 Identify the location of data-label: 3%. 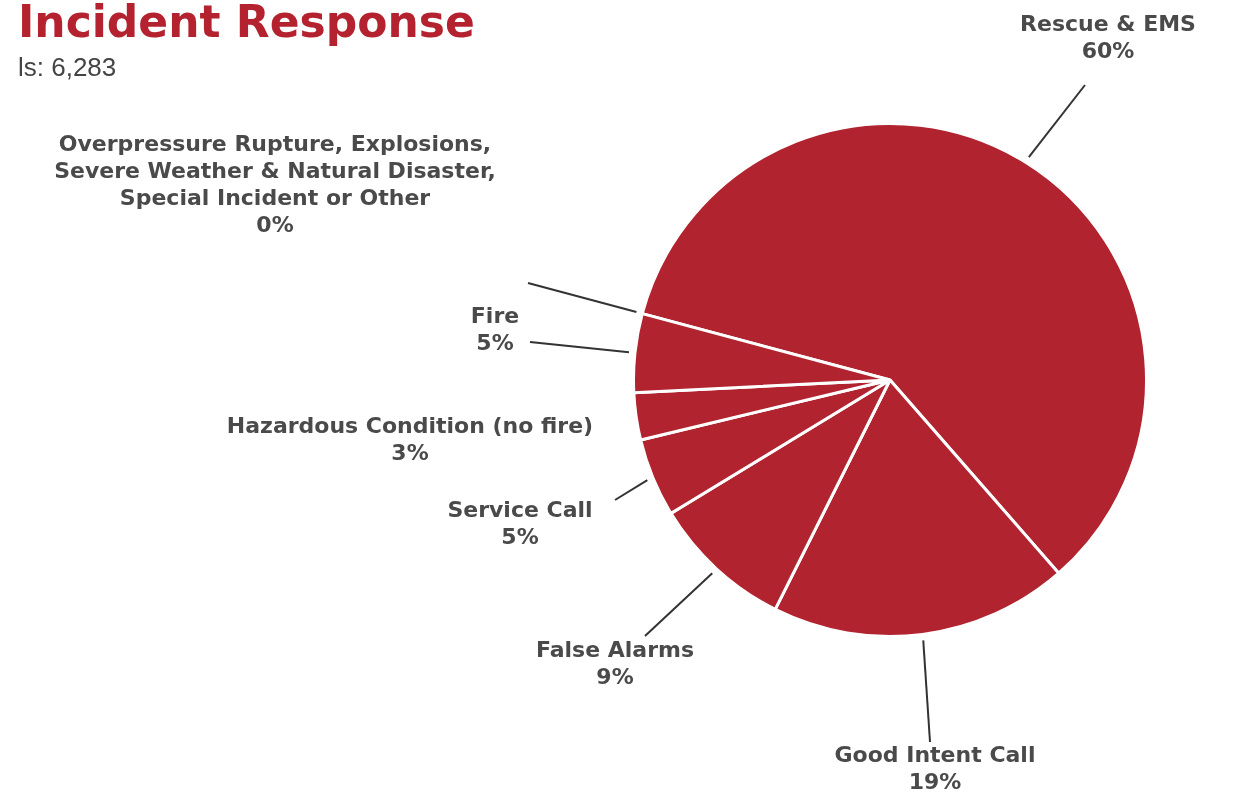
(410, 452).